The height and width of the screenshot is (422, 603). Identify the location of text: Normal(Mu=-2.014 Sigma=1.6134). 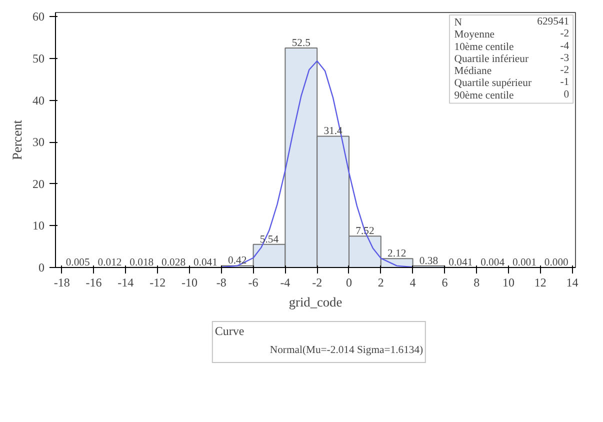
(347, 350).